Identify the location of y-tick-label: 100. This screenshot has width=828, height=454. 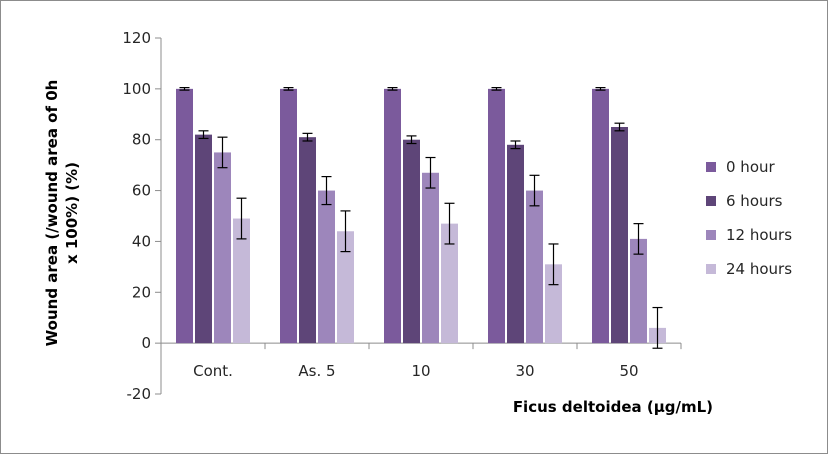
(136, 89).